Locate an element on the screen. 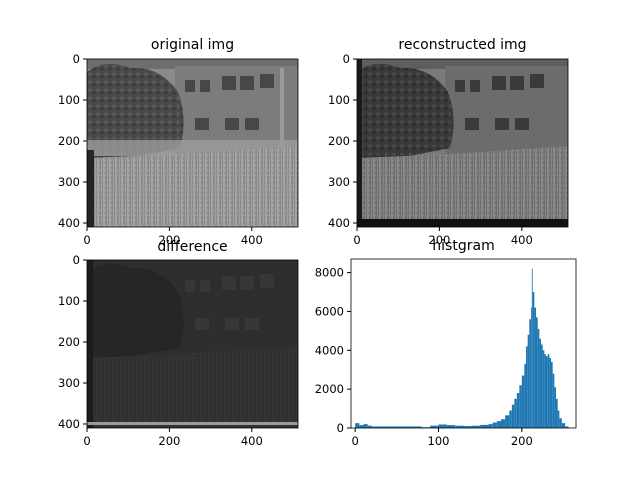 The width and height of the screenshot is (640, 480). original-img-ytick-200: 200 is located at coordinates (69, 141).